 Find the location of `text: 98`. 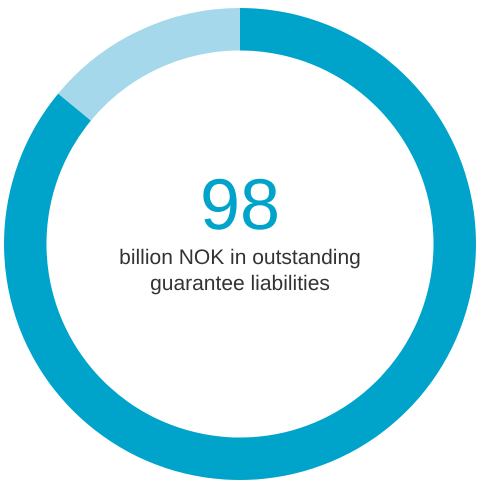

text: 98 is located at coordinates (240, 205).